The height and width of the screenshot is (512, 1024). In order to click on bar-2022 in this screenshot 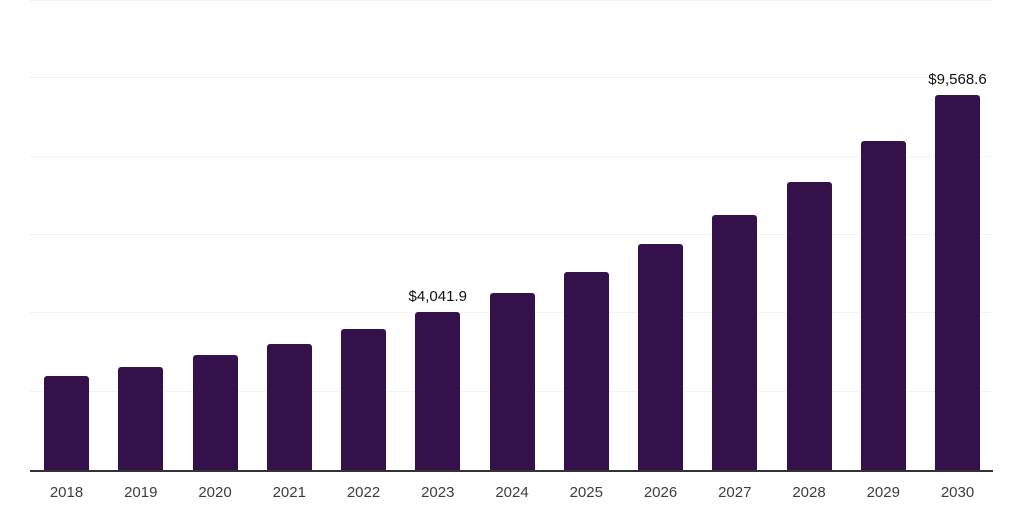, I will do `click(363, 399)`.